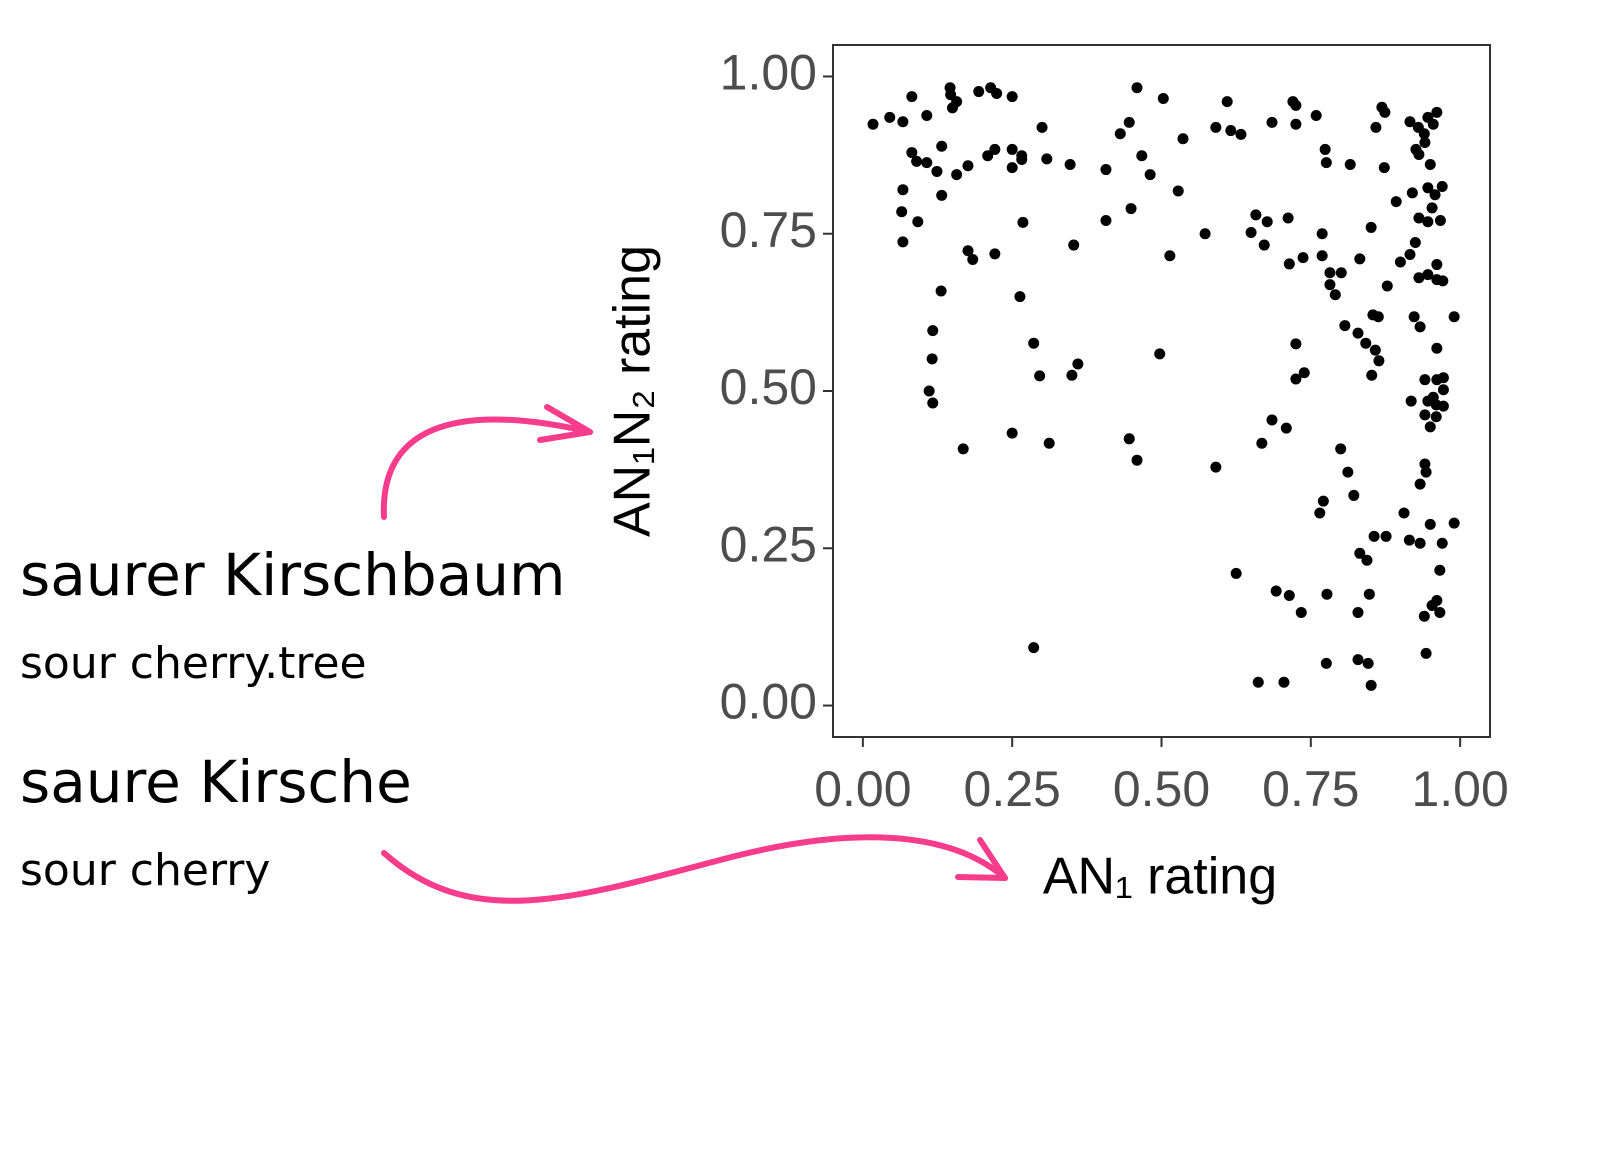  What do you see at coordinates (768, 73) in the screenshot?
I see `y-tick-label: 1.00` at bounding box center [768, 73].